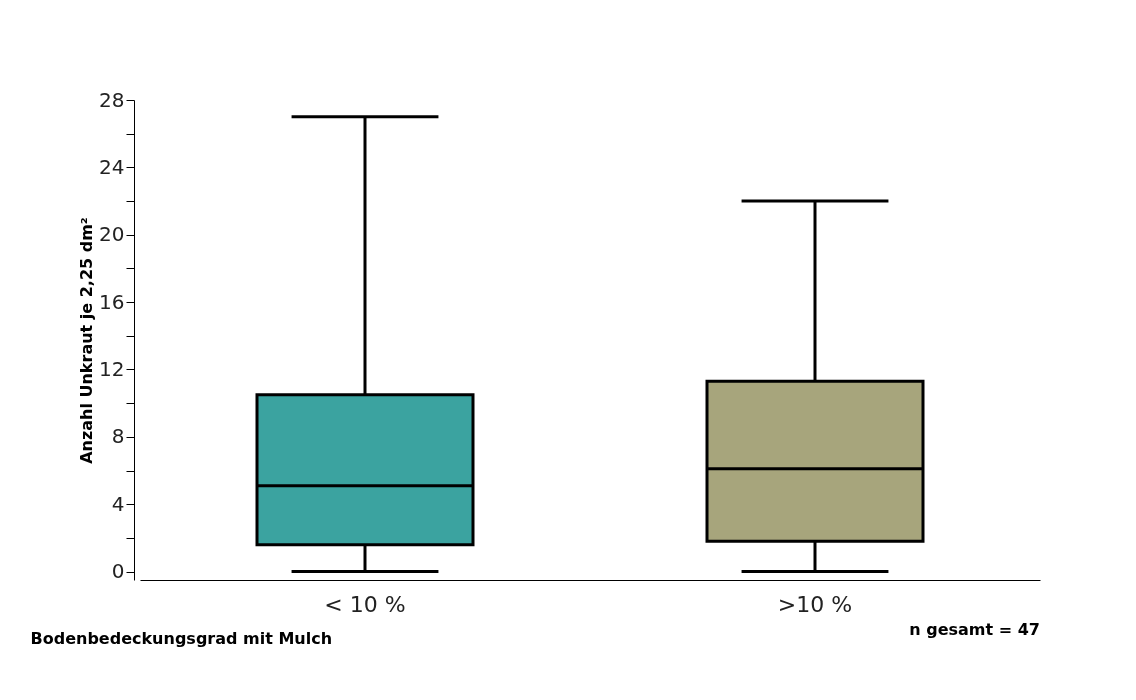 Image resolution: width=1136 pixels, height=700 pixels. What do you see at coordinates (112, 166) in the screenshot?
I see `y-tick-label: 24` at bounding box center [112, 166].